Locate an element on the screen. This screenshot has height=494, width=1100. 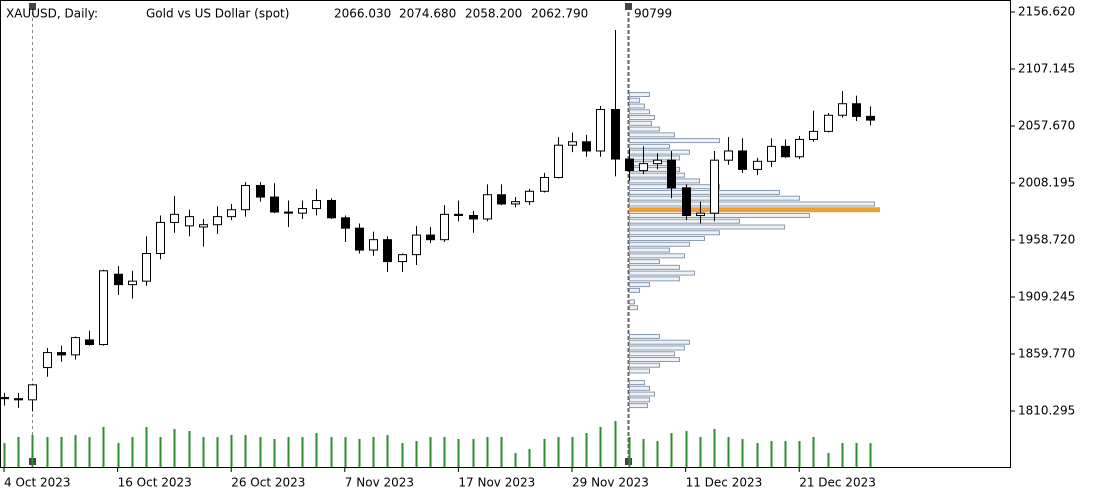
x-tick-label: 29 Nov 2023 is located at coordinates (610, 483).